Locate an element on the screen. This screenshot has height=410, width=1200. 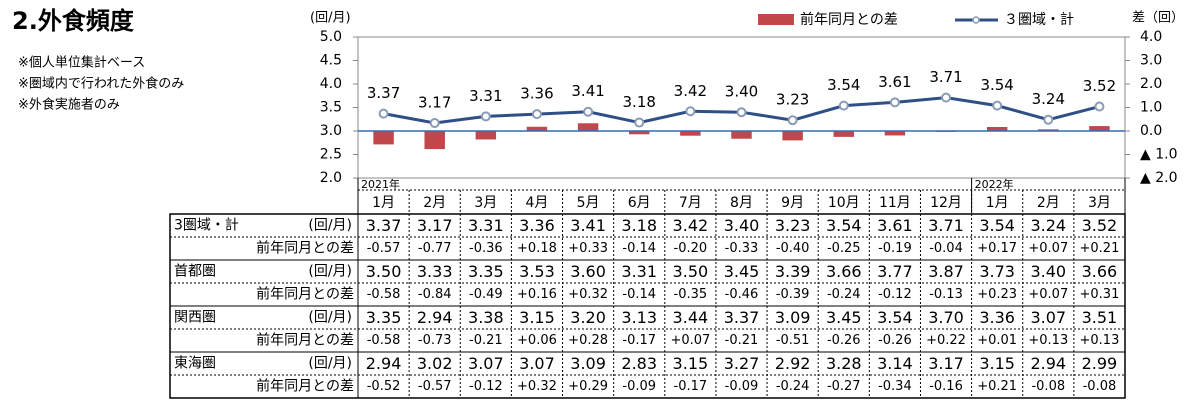
data-label: 3.37 is located at coordinates (383, 93).